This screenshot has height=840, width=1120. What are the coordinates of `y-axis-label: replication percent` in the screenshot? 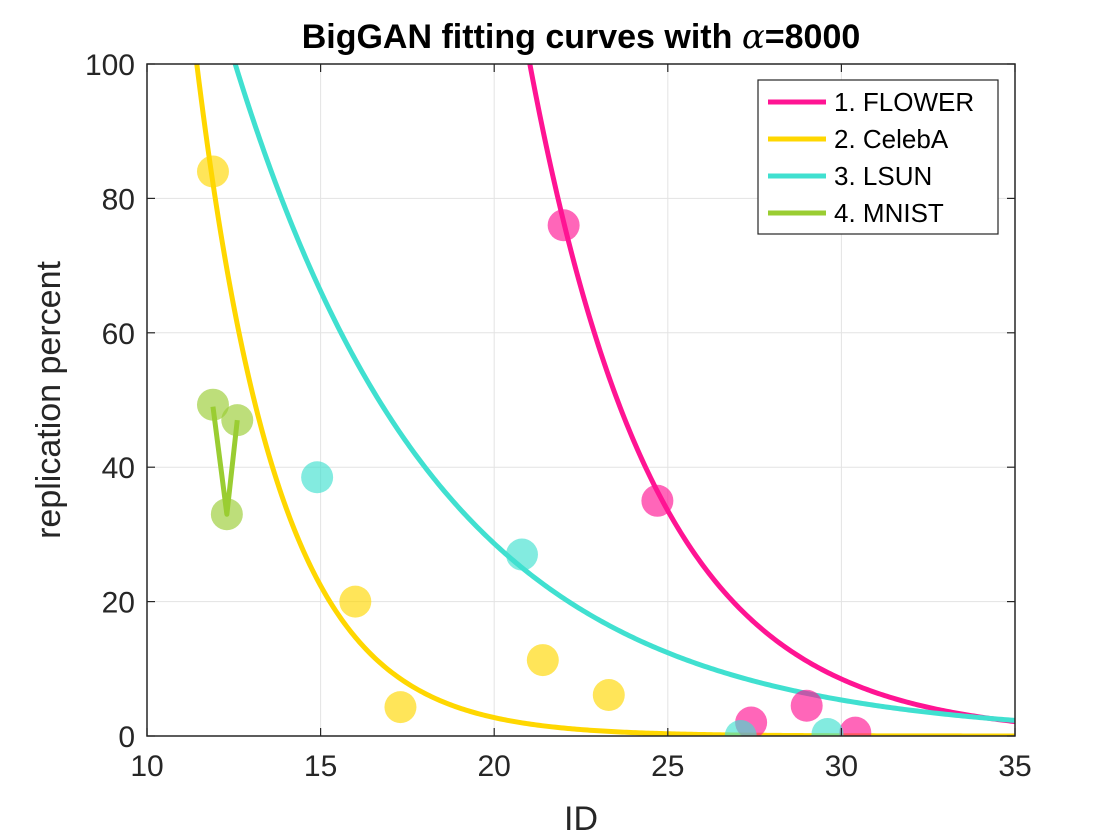 It's located at (49, 400).